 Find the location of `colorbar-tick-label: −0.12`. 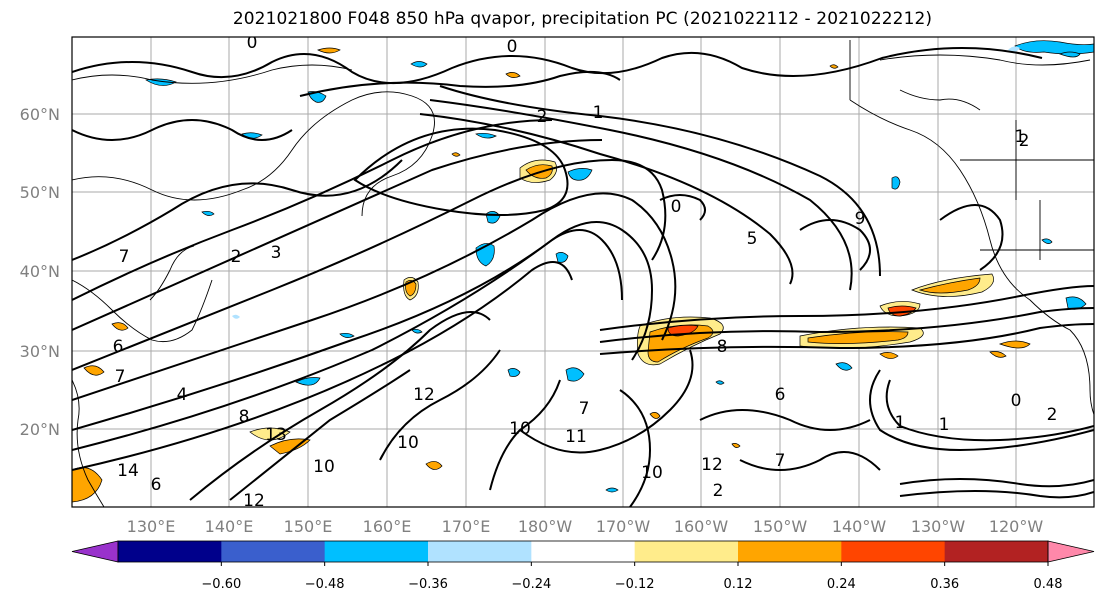

colorbar-tick-label: −0.12 is located at coordinates (635, 584).